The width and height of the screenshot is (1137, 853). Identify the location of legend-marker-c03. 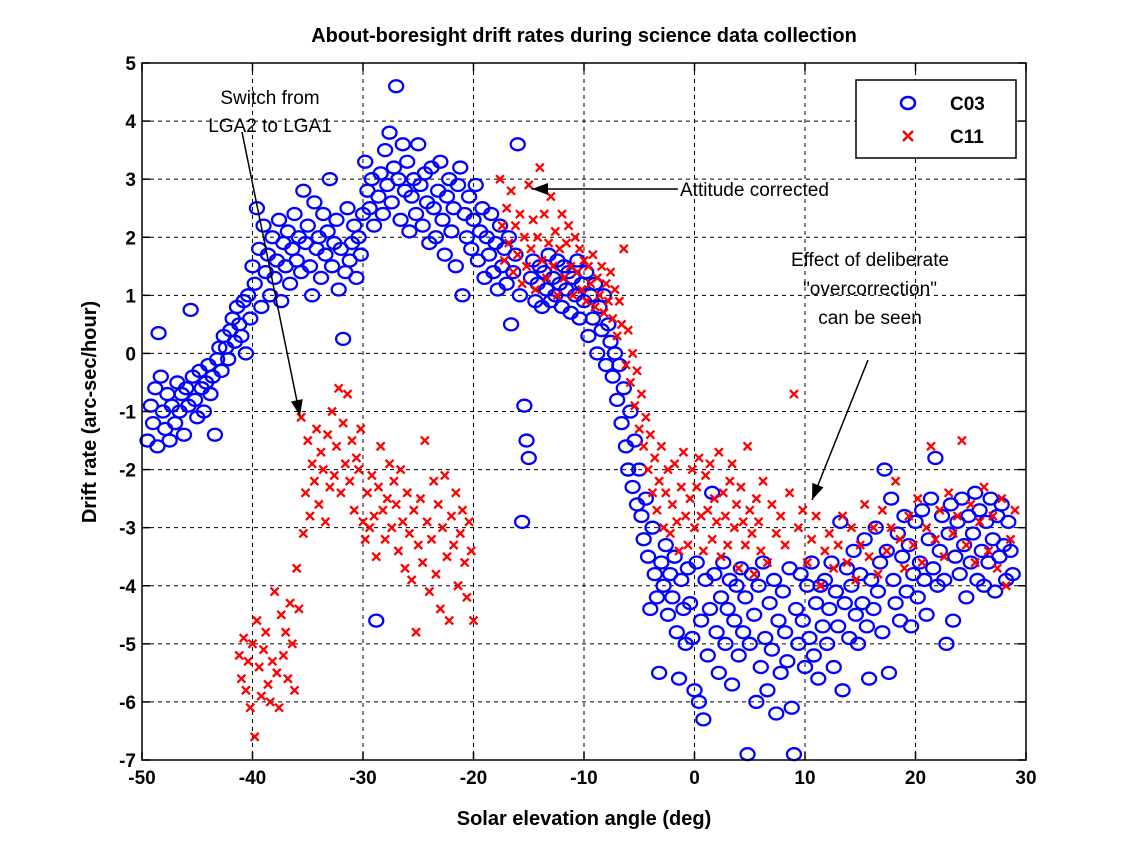
(908, 103).